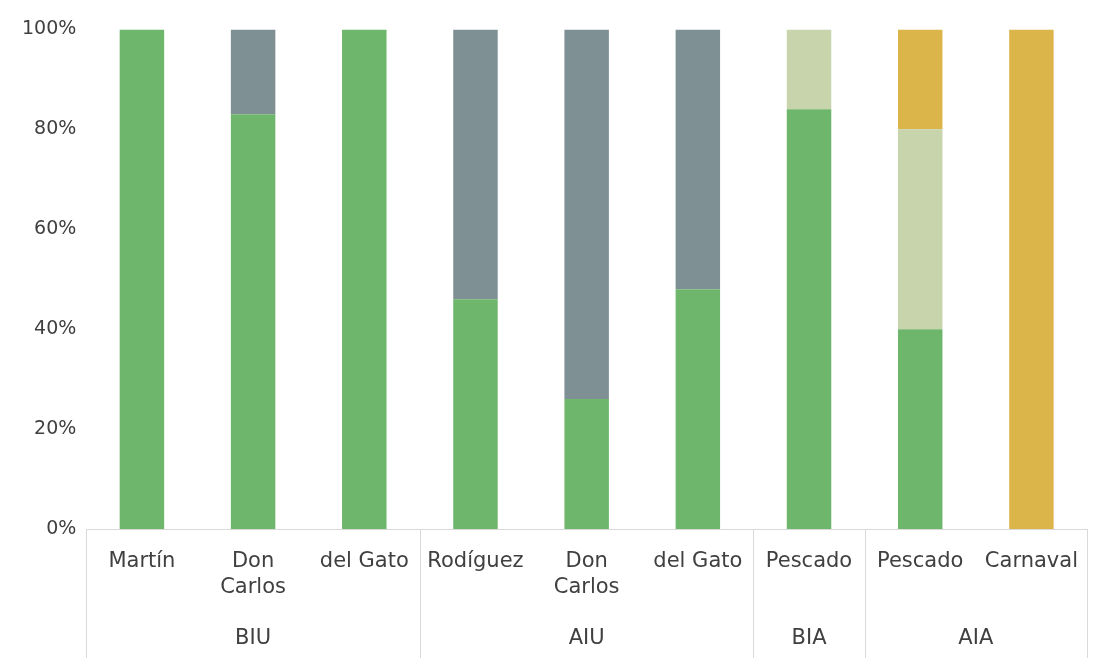 The height and width of the screenshot is (667, 1099). Describe the element at coordinates (475, 559) in the screenshot. I see `x-tick-label: Rodíguez` at that location.